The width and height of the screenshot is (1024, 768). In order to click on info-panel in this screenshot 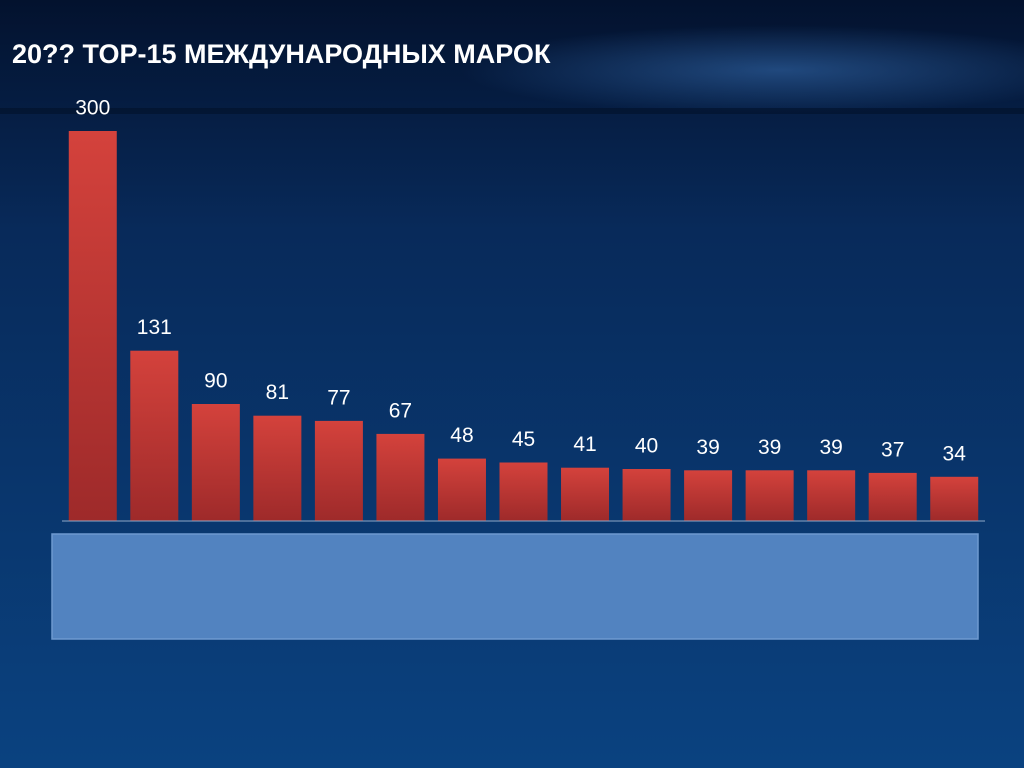, I will do `click(515, 586)`.